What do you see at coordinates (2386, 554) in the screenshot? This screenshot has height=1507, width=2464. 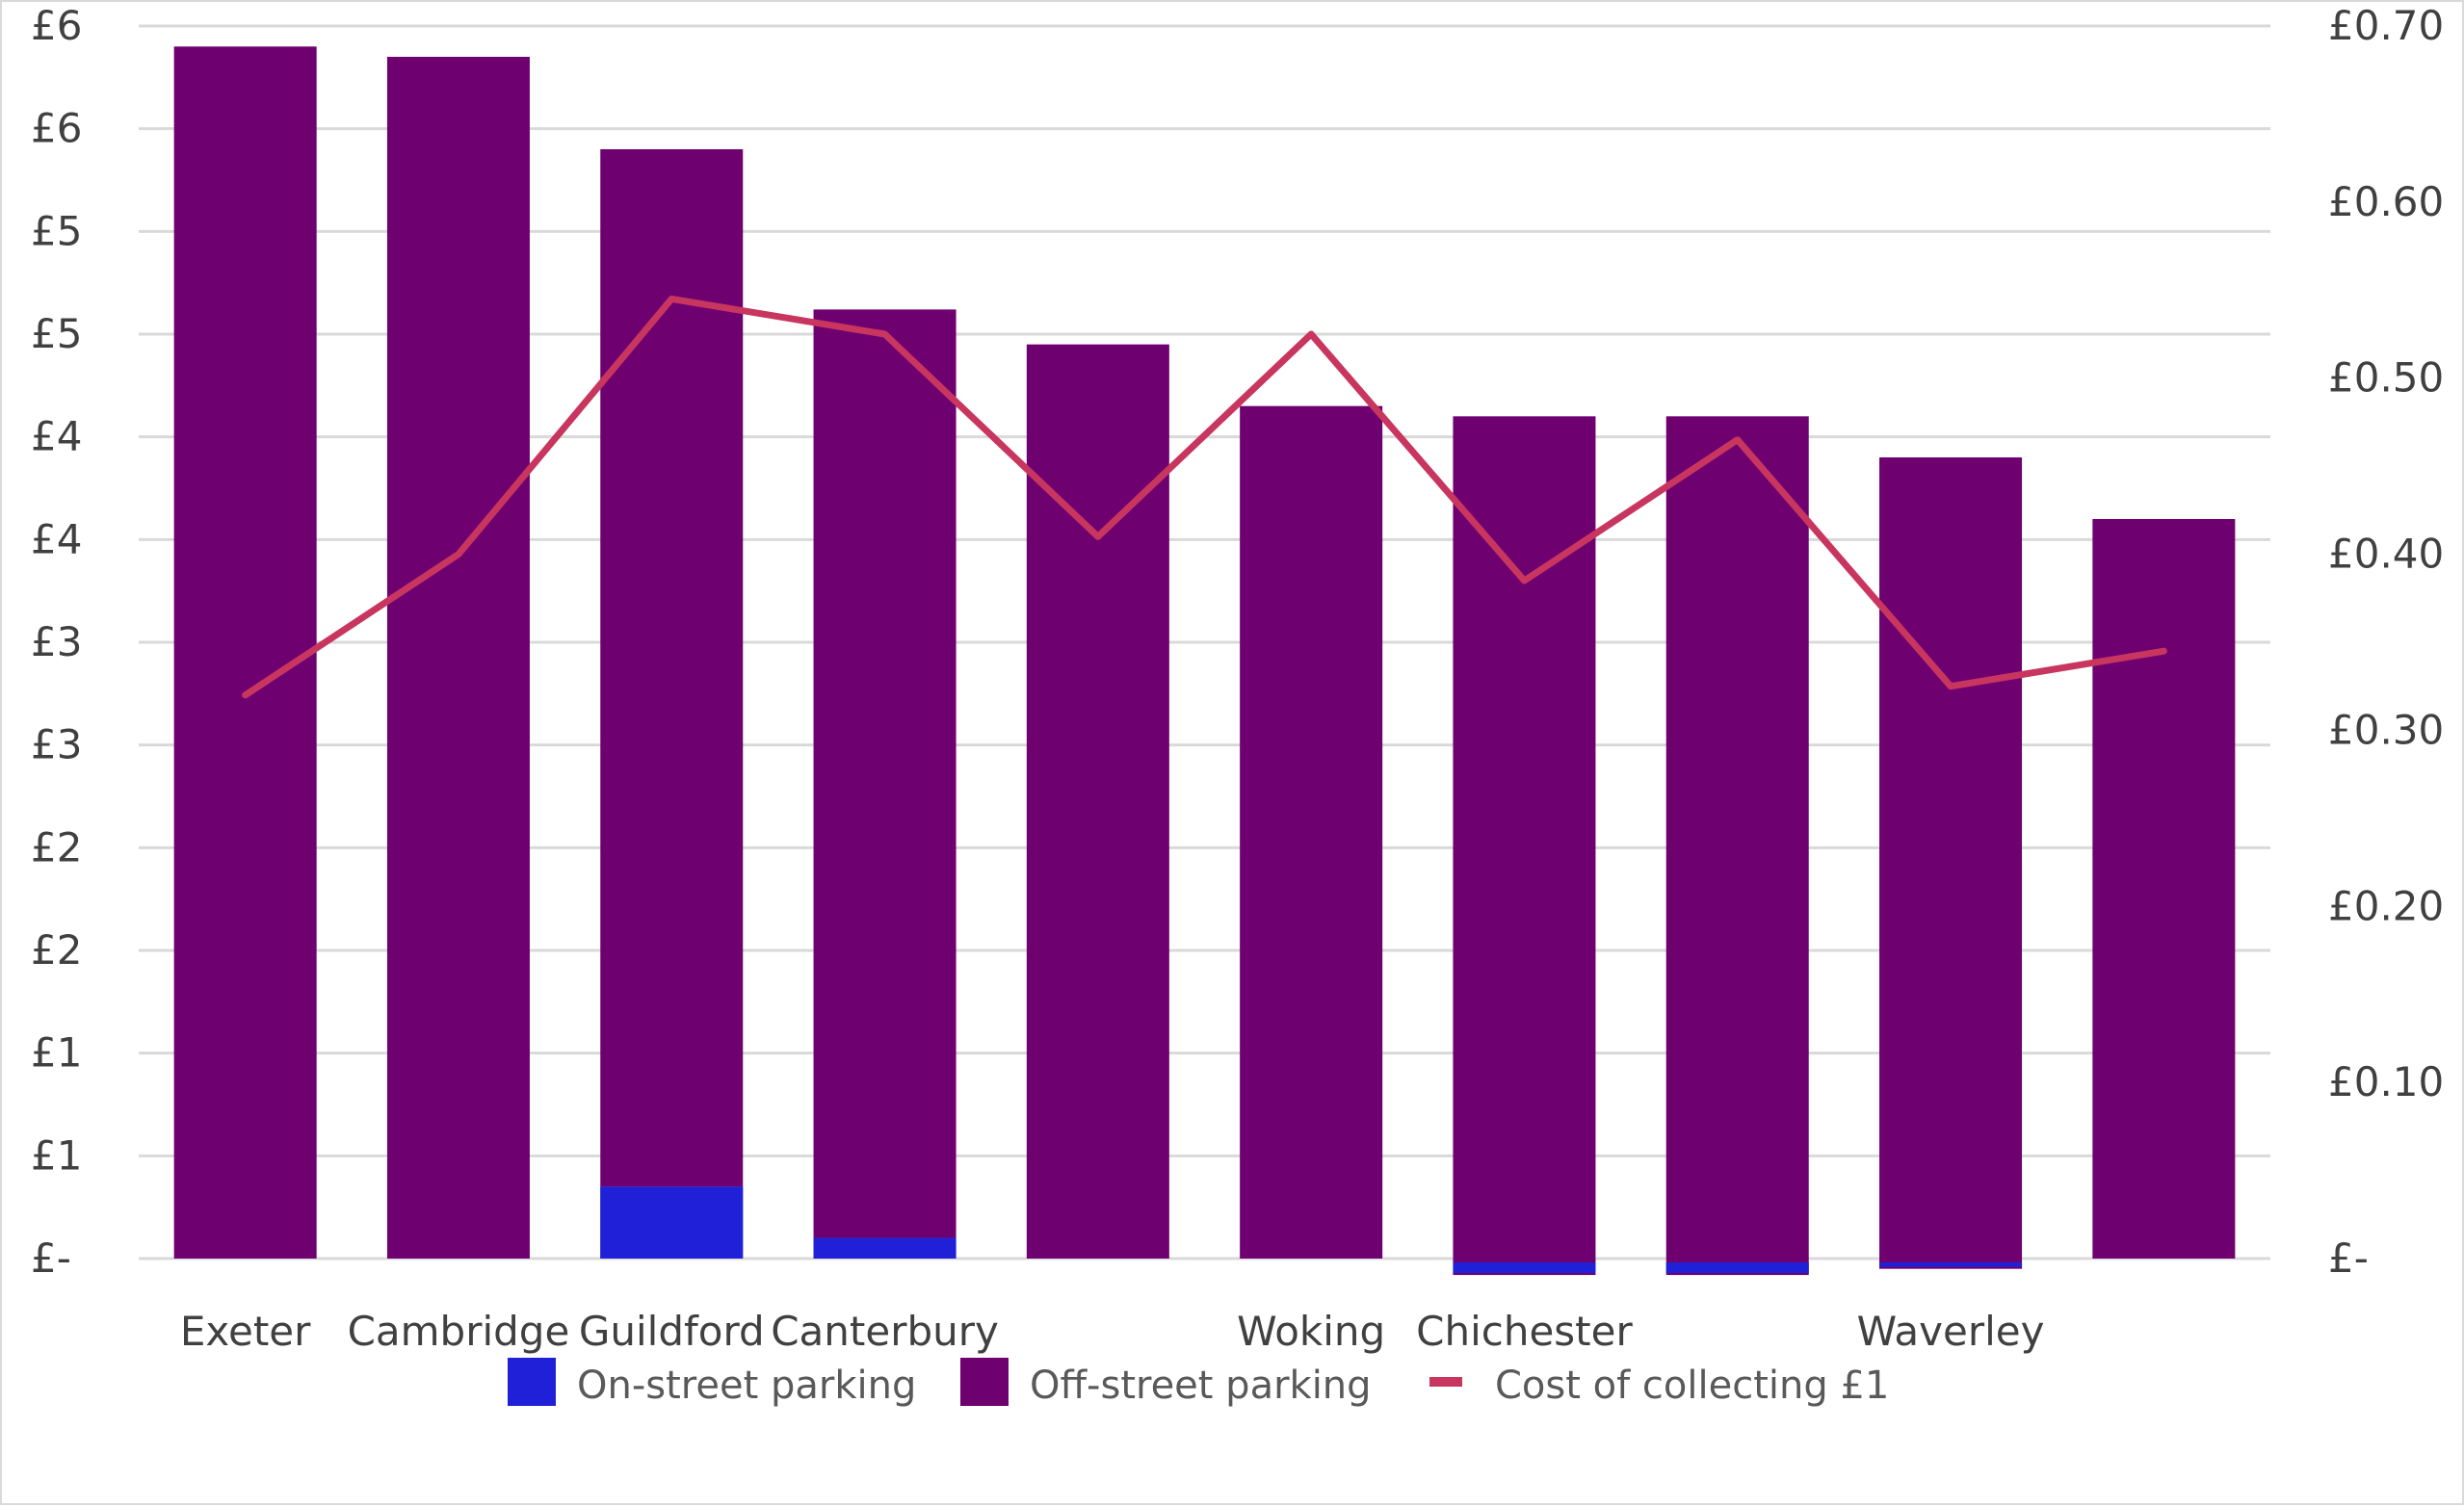 I see `y-right-tick-label: £0.40` at bounding box center [2386, 554].